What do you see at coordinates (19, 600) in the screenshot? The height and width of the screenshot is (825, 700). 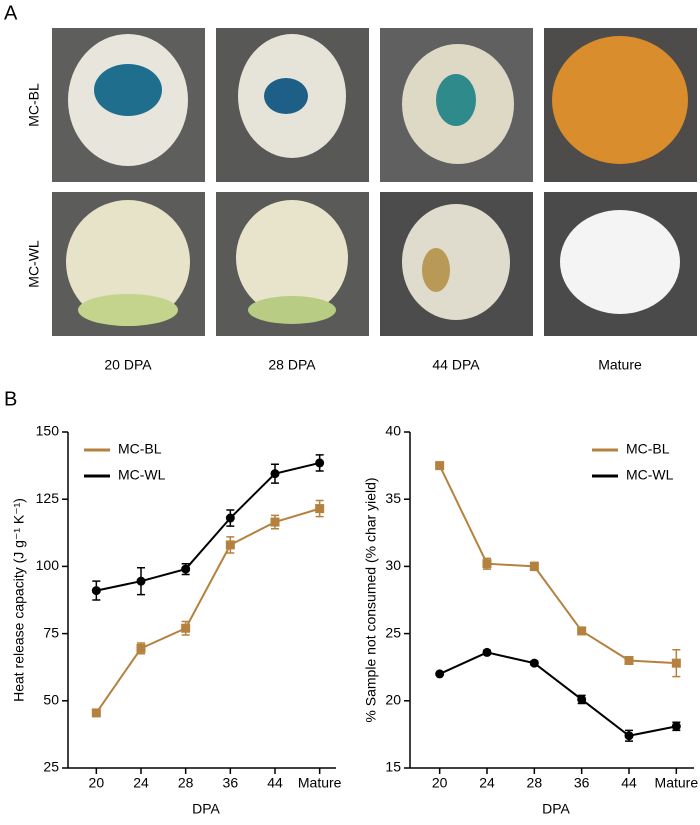 I see `y-axis-label: Heat release capacity (J g⁻¹ K⁻¹)` at bounding box center [19, 600].